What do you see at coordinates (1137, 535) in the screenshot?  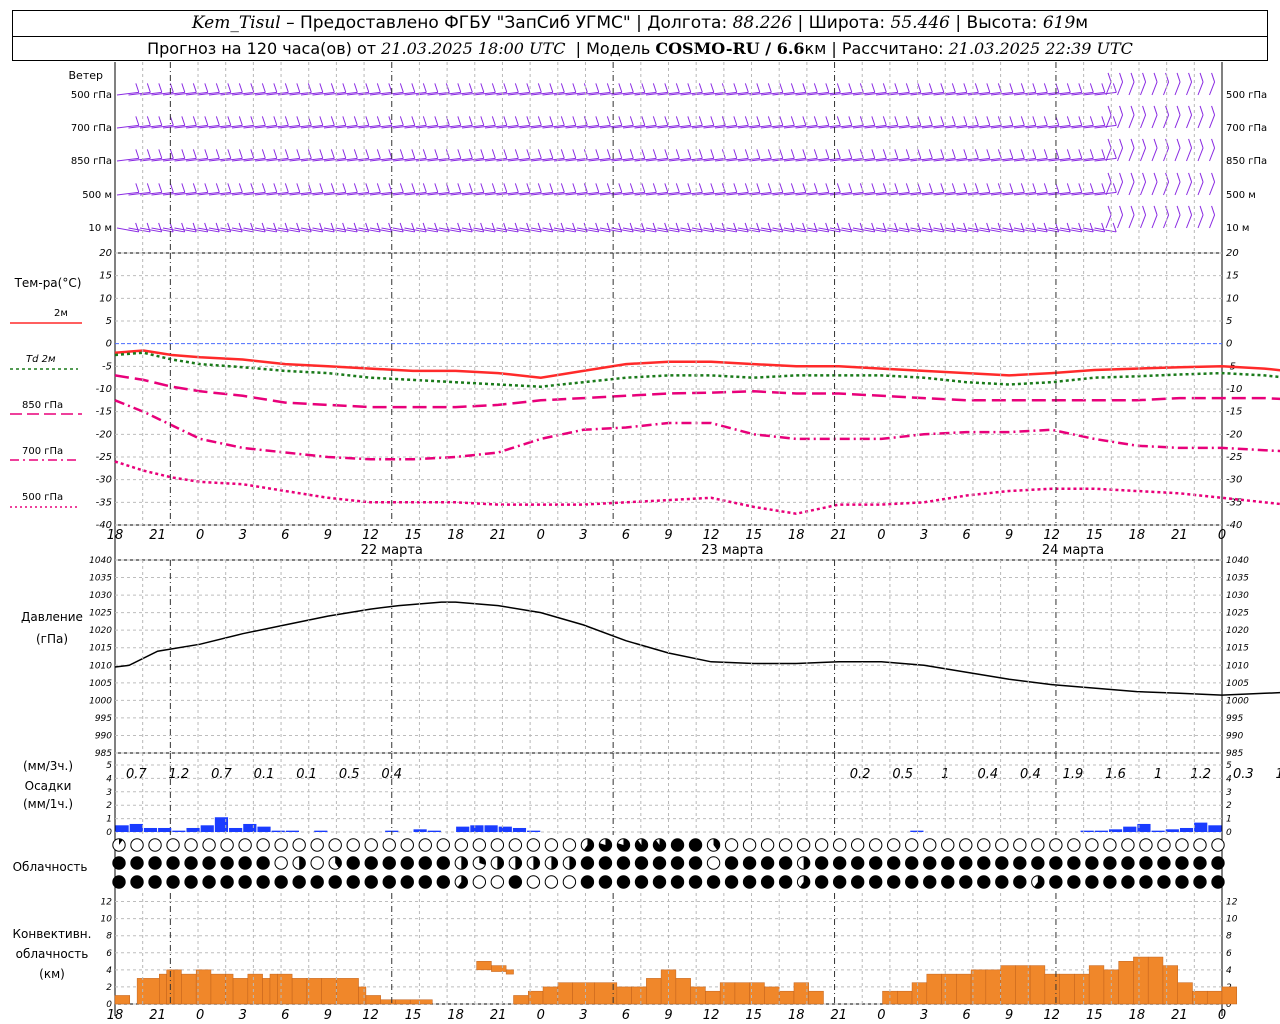 I see `hour-label: 18` at bounding box center [1137, 535].